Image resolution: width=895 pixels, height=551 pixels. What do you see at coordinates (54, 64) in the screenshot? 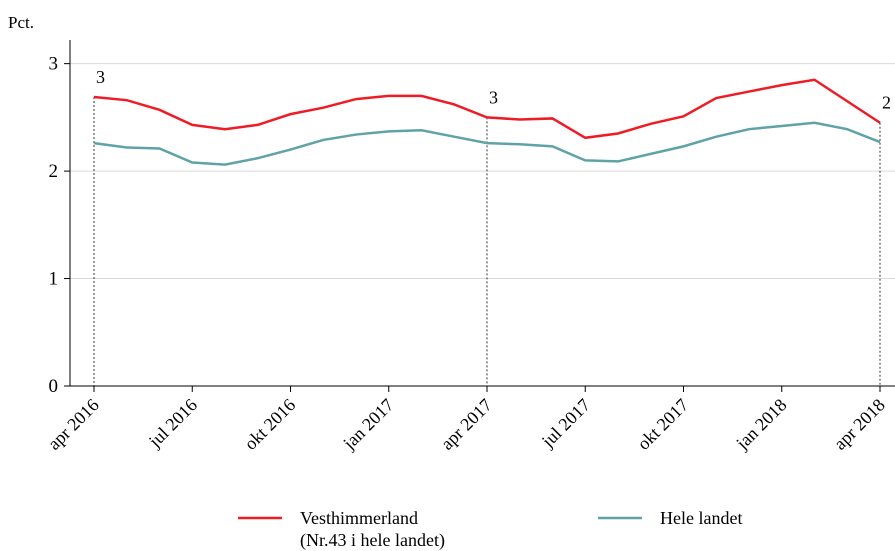
I see `y-tick-label: 3` at bounding box center [54, 64].